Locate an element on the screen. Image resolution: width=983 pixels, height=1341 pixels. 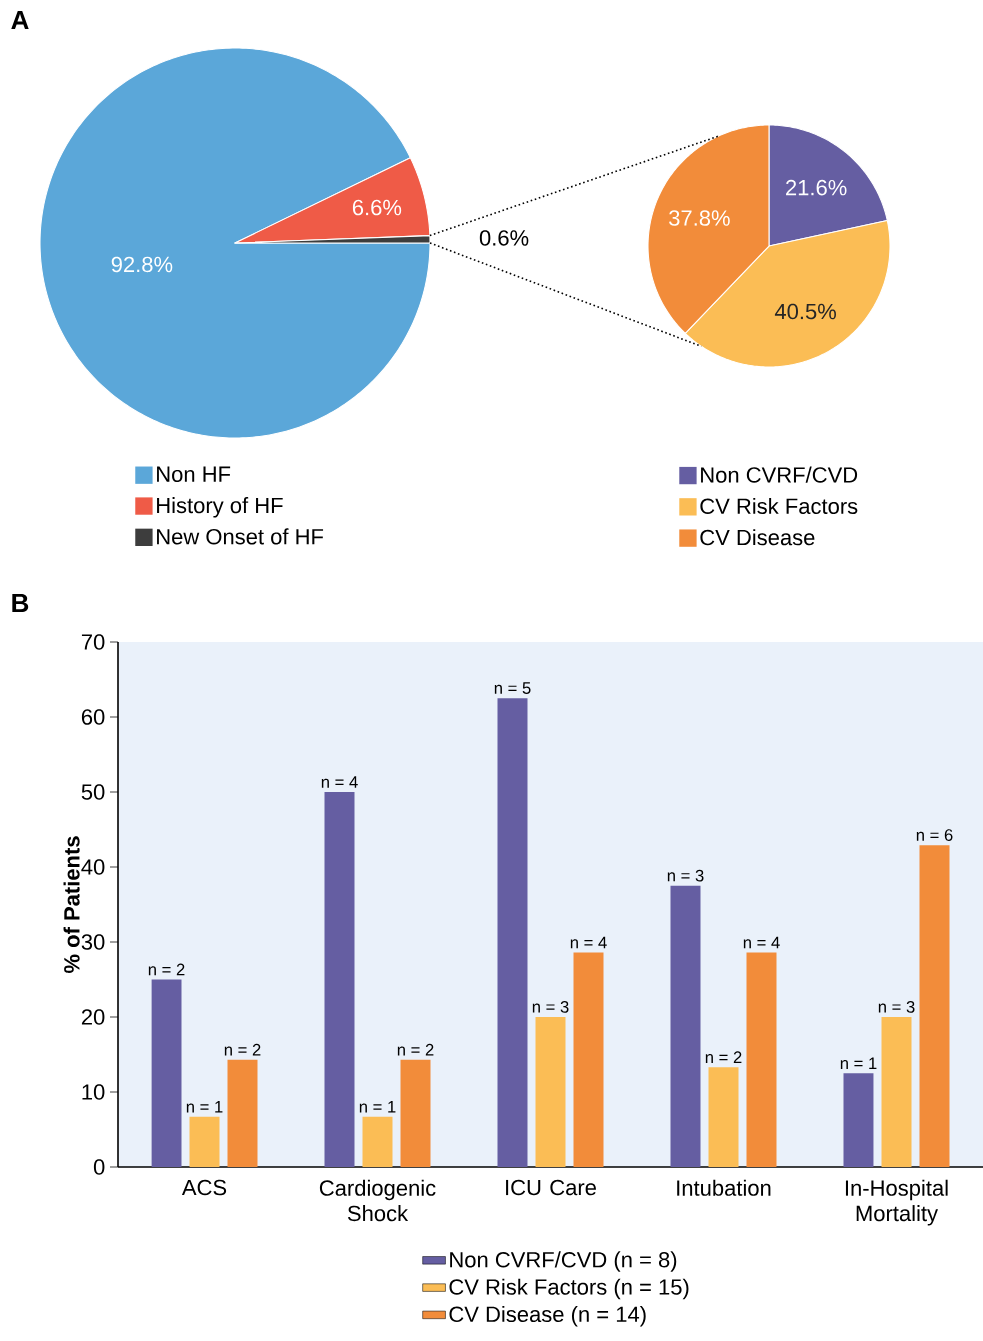
data-label: 40.5% is located at coordinates (805, 311).